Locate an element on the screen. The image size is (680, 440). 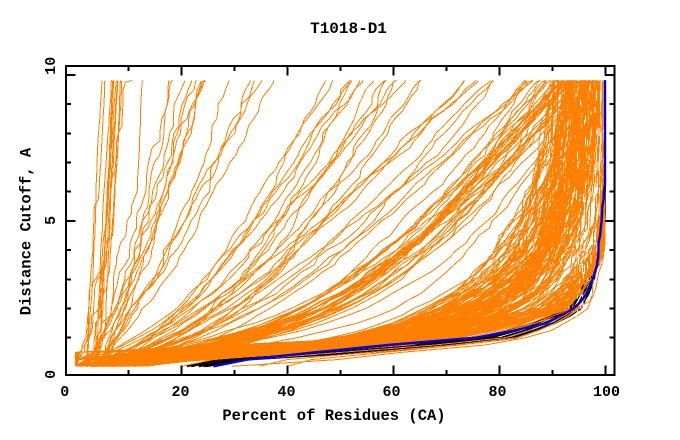
svg-text: 5 is located at coordinates (51, 220).